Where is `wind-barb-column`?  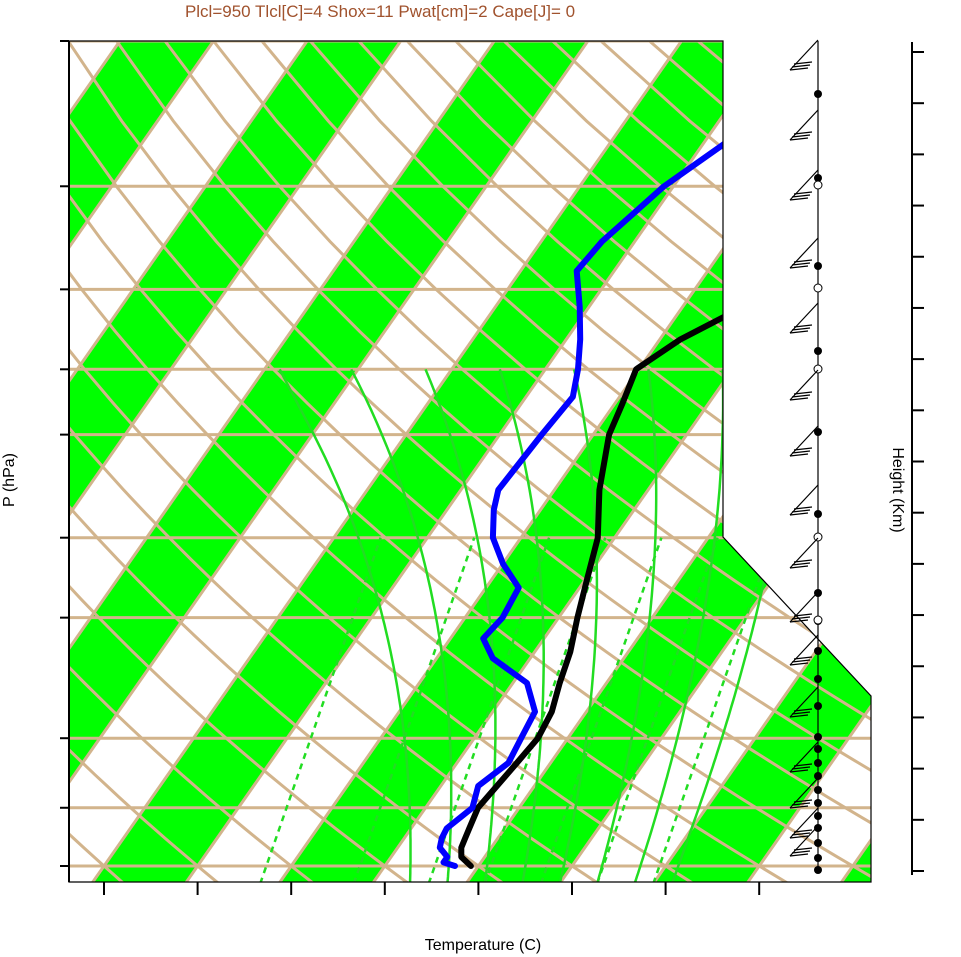 wind-barb-column is located at coordinates (806, 456).